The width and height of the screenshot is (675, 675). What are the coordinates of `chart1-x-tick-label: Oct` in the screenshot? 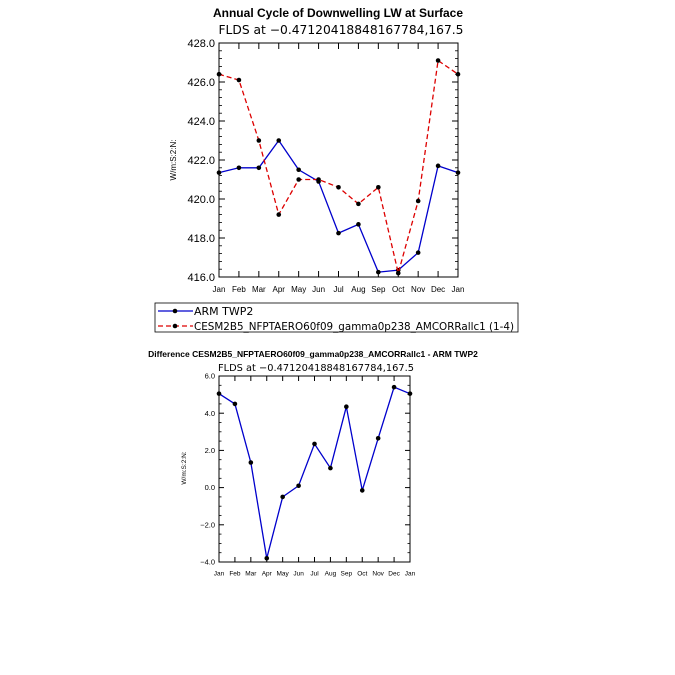 It's located at (398, 289).